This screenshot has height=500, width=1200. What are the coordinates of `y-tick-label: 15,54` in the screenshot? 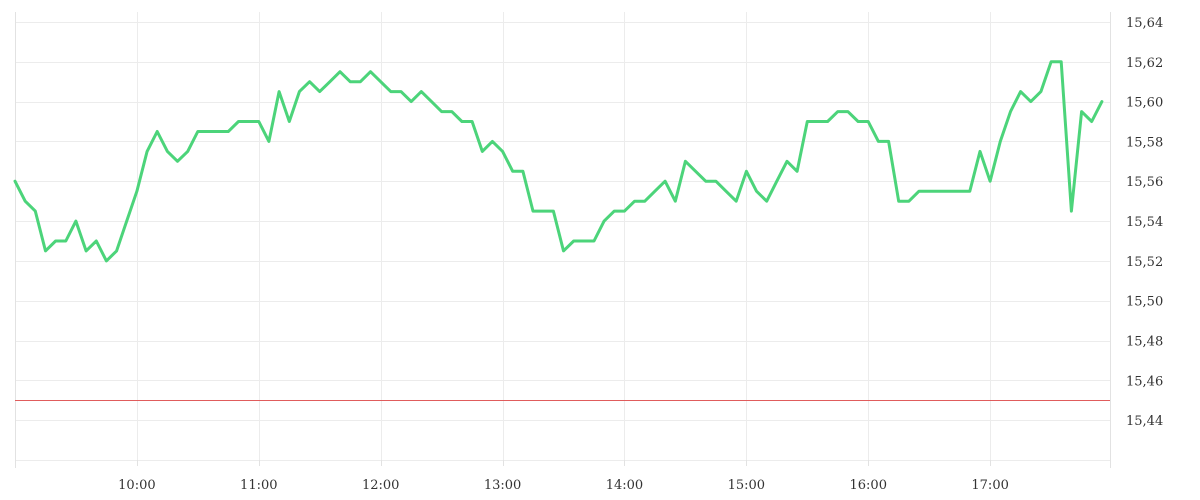 It's located at (1144, 222).